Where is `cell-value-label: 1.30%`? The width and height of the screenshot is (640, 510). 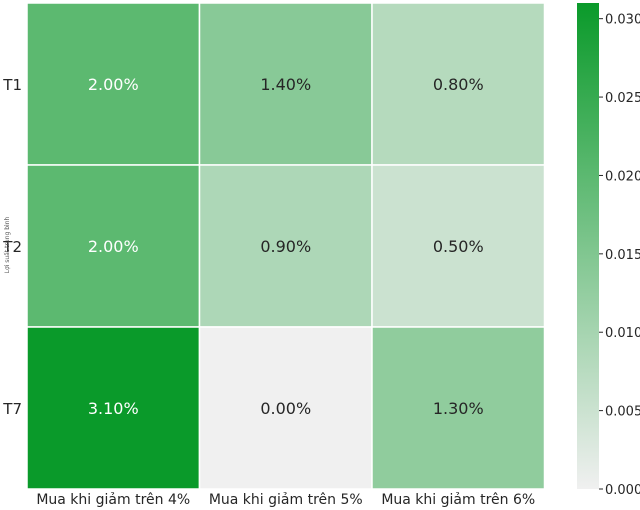
cell-value-label: 1.30% is located at coordinates (458, 408).